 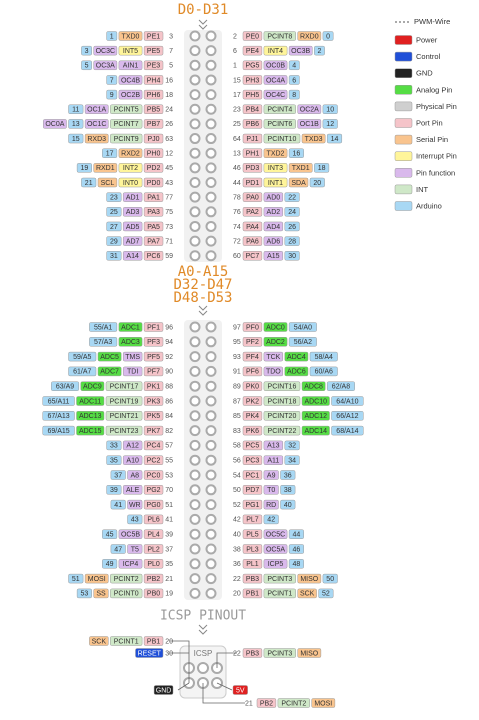 What do you see at coordinates (153, 227) in the screenshot?
I see `pin-label: PA5` at bounding box center [153, 227].